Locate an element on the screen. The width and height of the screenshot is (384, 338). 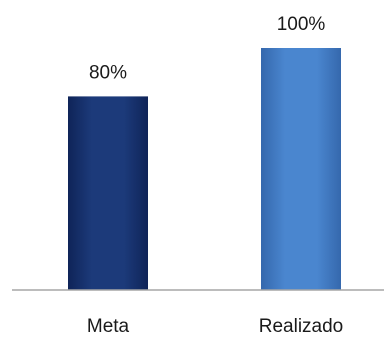
data-label-realizado: 100% is located at coordinates (301, 24).